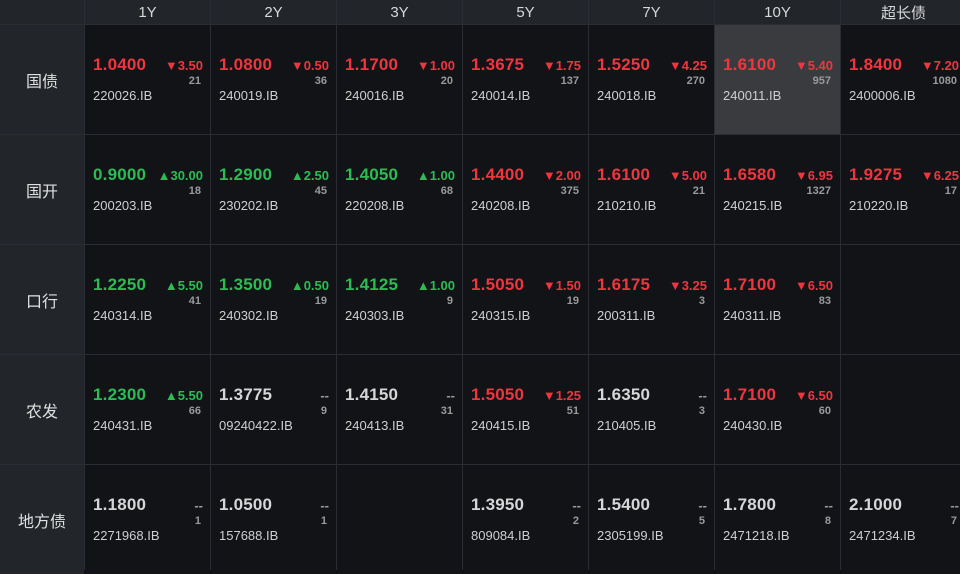  What do you see at coordinates (813, 285) in the screenshot?
I see `yield-change: ▼6.50` at bounding box center [813, 285].